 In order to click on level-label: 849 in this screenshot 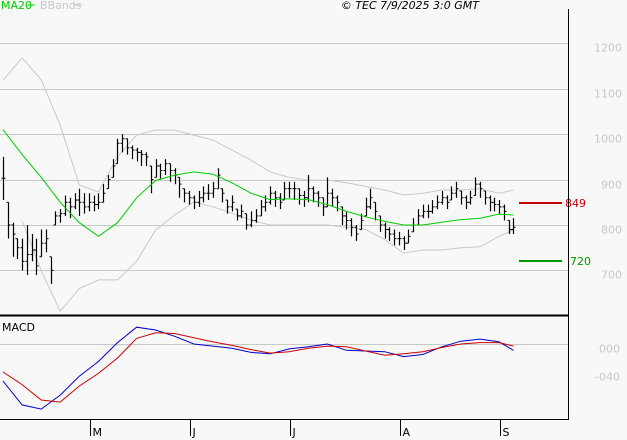, I will do `click(575, 203)`.